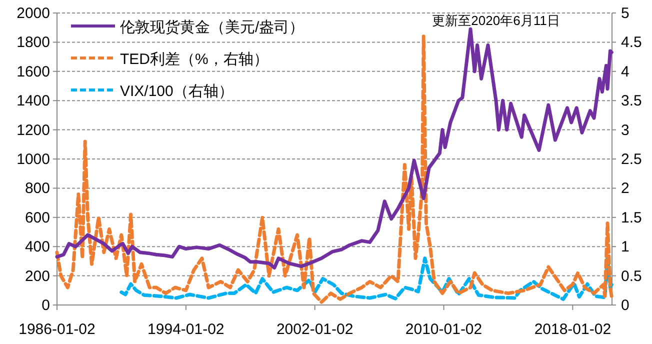 The height and width of the screenshot is (344, 652). What do you see at coordinates (37, 189) in the screenshot?
I see `y-tick-label: 800` at bounding box center [37, 189].